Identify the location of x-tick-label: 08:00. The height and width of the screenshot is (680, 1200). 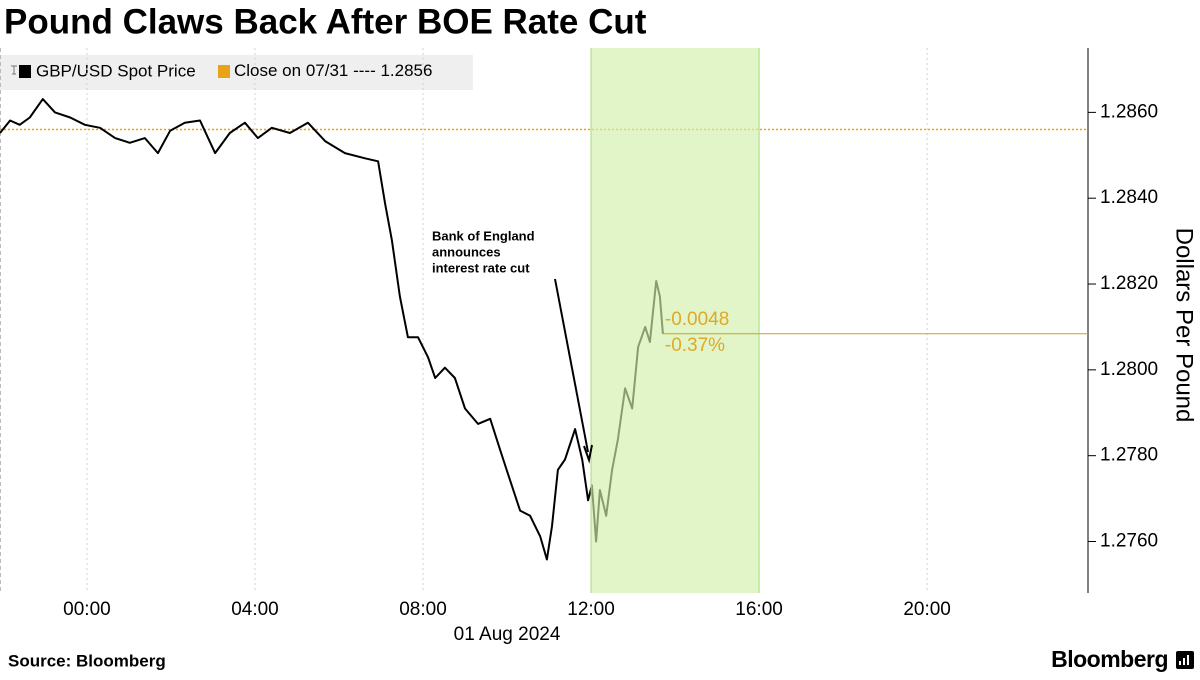
(423, 609).